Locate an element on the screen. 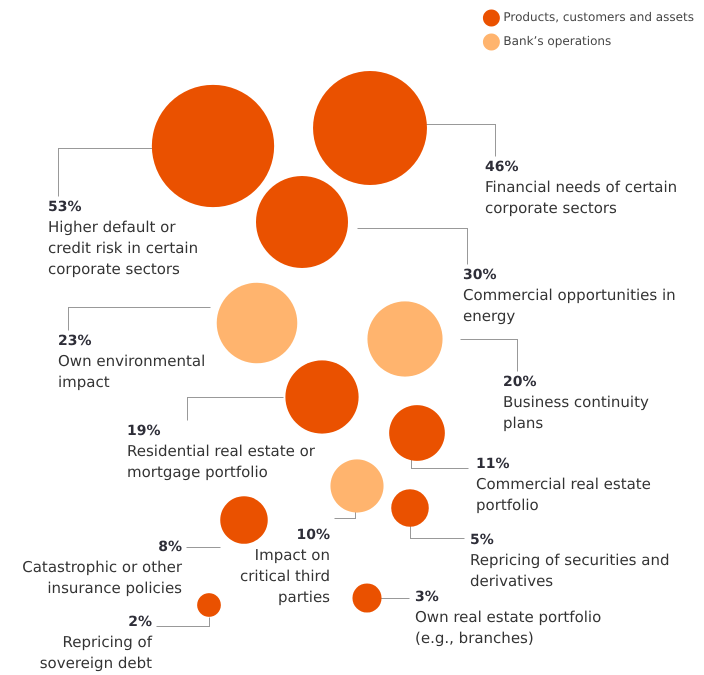 This screenshot has height=675, width=704. legend-label: Bank’s operations is located at coordinates (557, 41).